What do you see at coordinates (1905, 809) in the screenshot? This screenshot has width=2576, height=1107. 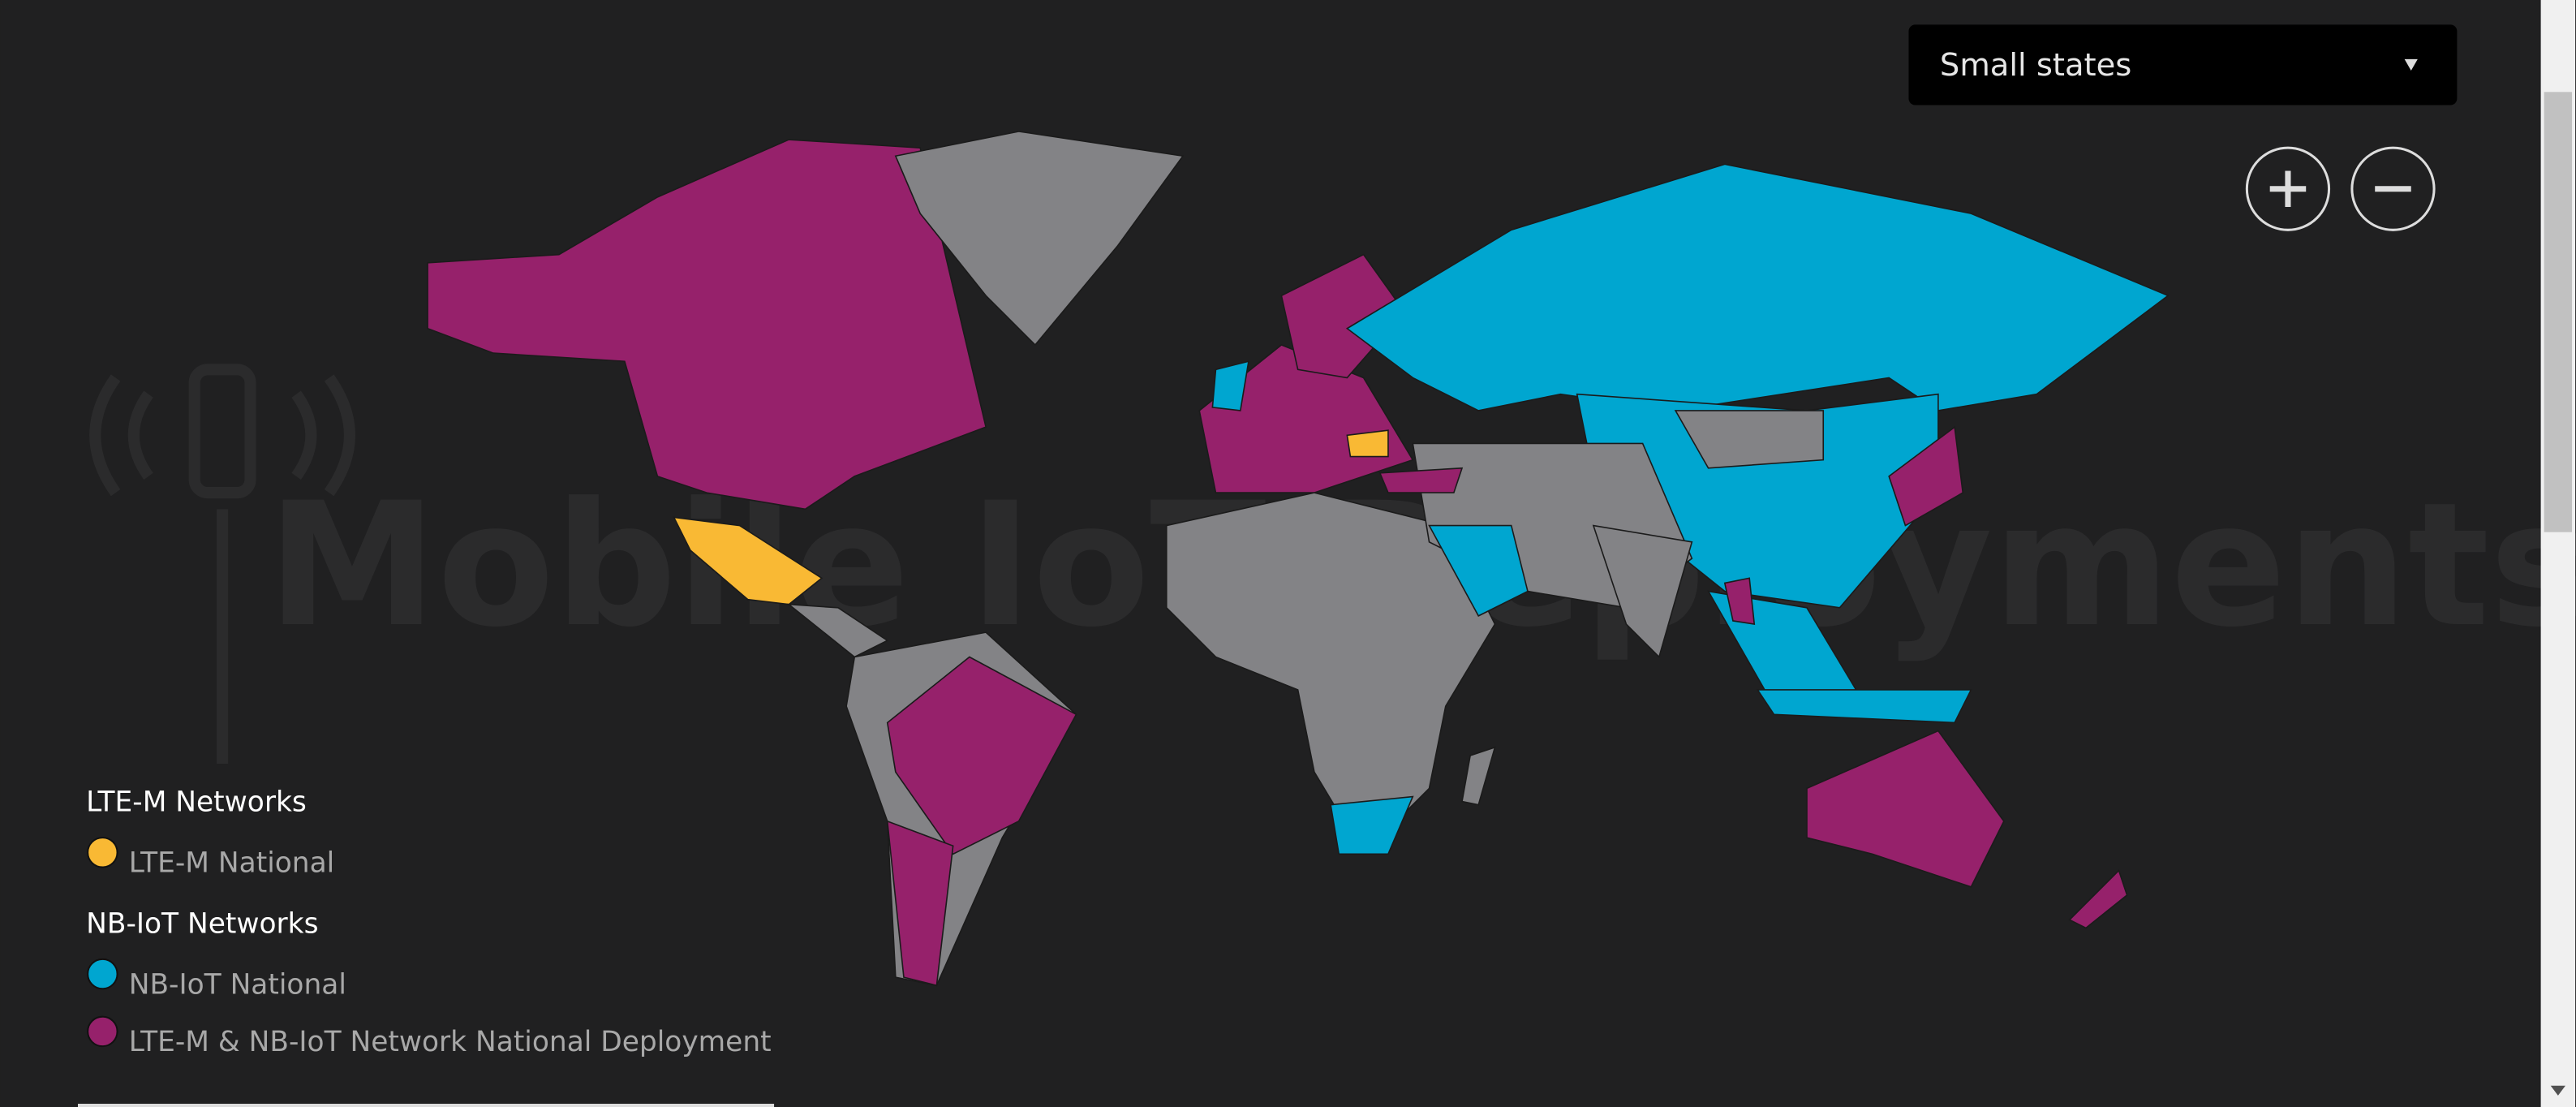 I see `australia` at bounding box center [1905, 809].